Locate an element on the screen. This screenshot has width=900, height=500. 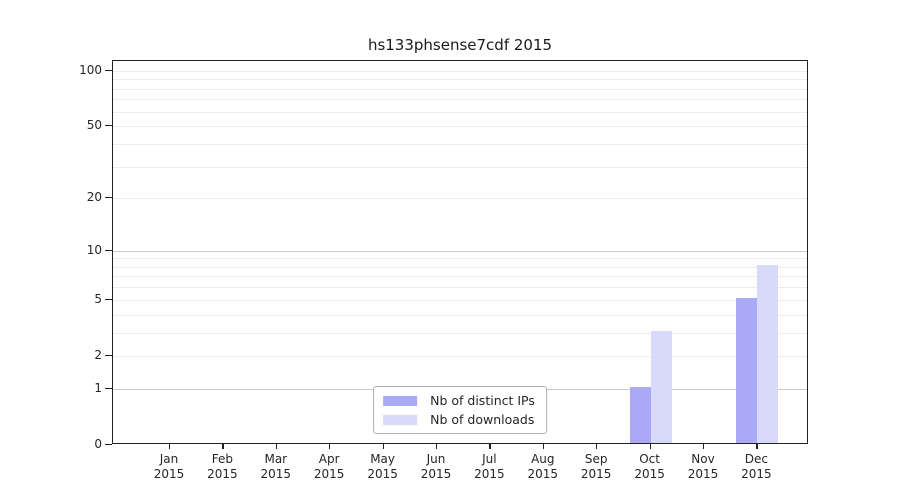
chart-title: hs133phsense7cdf 2015 is located at coordinates (460, 45).